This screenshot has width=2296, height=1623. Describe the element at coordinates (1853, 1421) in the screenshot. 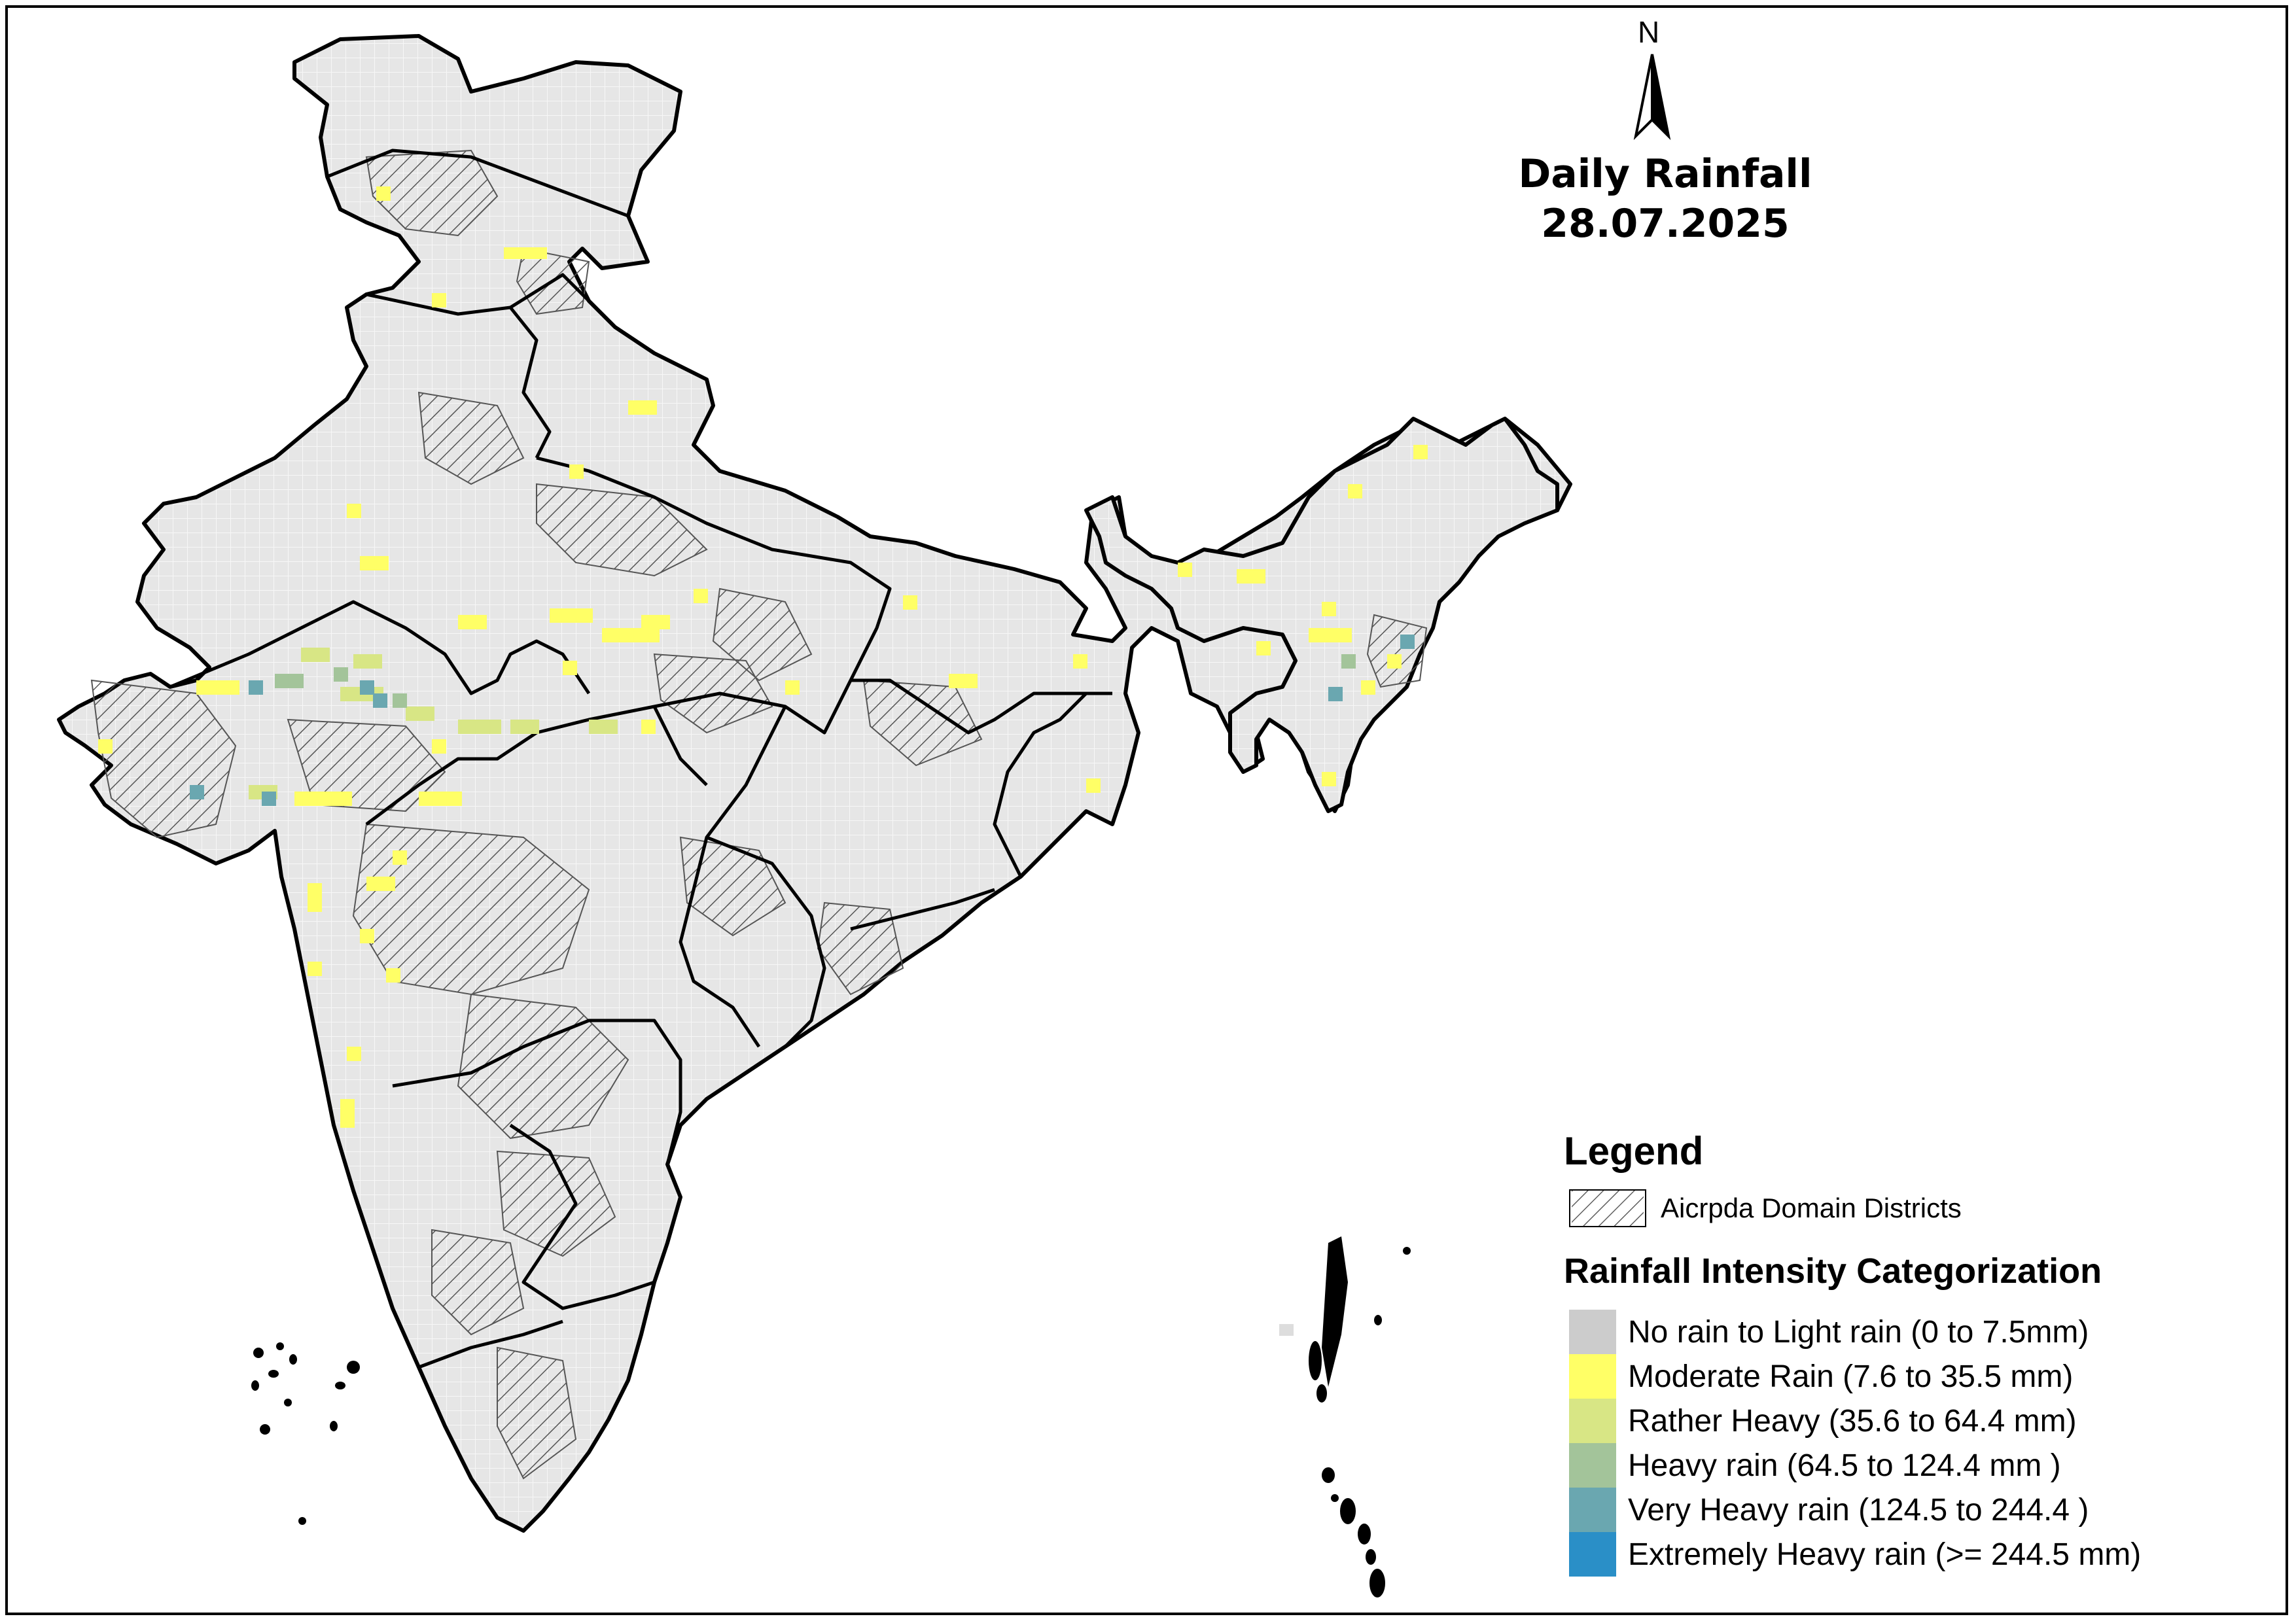

I see `legend-label: Rather Heavy (35.6 to 64.4 mm)` at that location.